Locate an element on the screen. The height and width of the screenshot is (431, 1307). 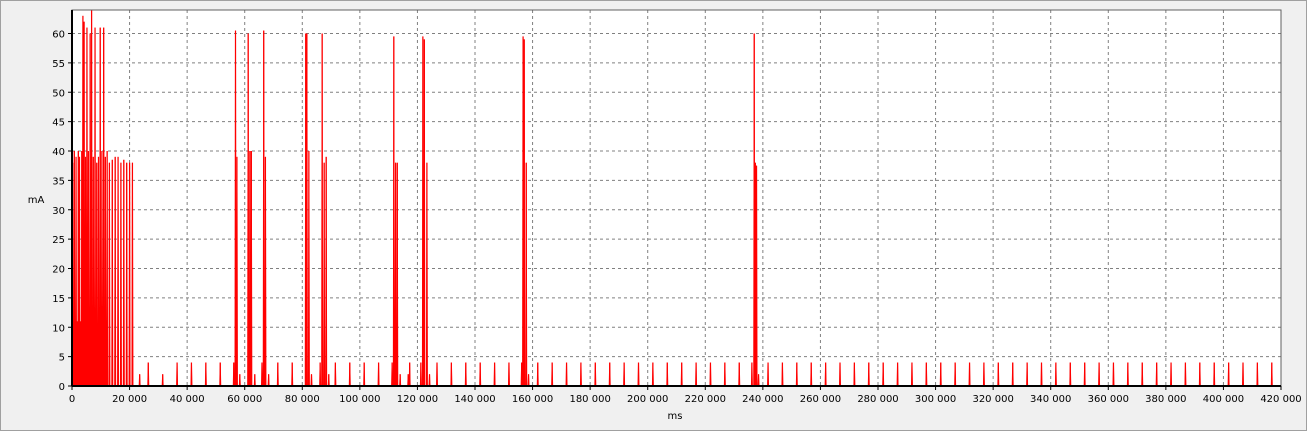
x-axis-label: ms is located at coordinates (675, 416).